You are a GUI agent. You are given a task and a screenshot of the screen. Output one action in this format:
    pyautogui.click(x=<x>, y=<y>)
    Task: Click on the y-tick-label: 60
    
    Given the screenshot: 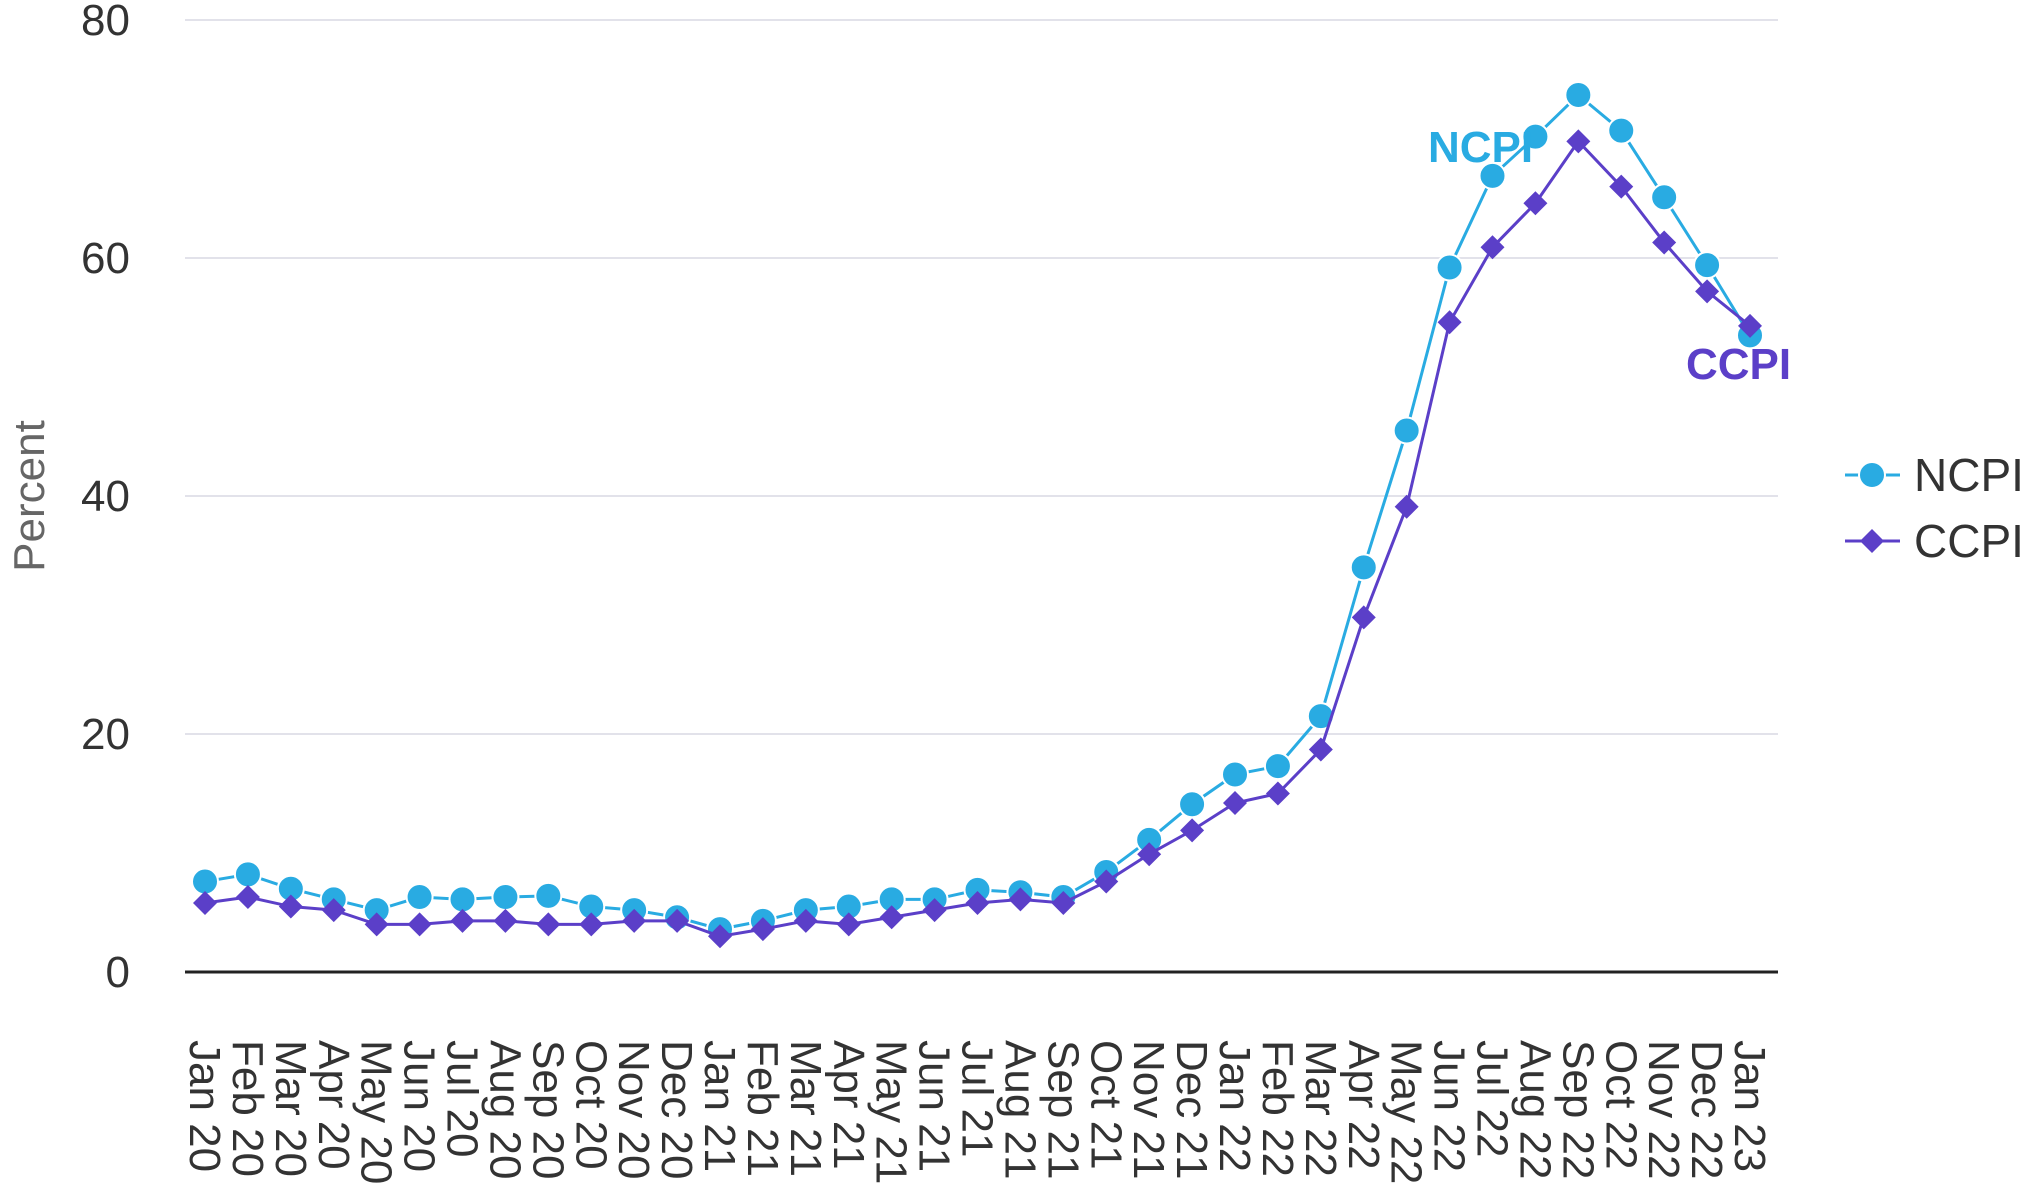 What is the action you would take?
    pyautogui.click(x=105, y=258)
    